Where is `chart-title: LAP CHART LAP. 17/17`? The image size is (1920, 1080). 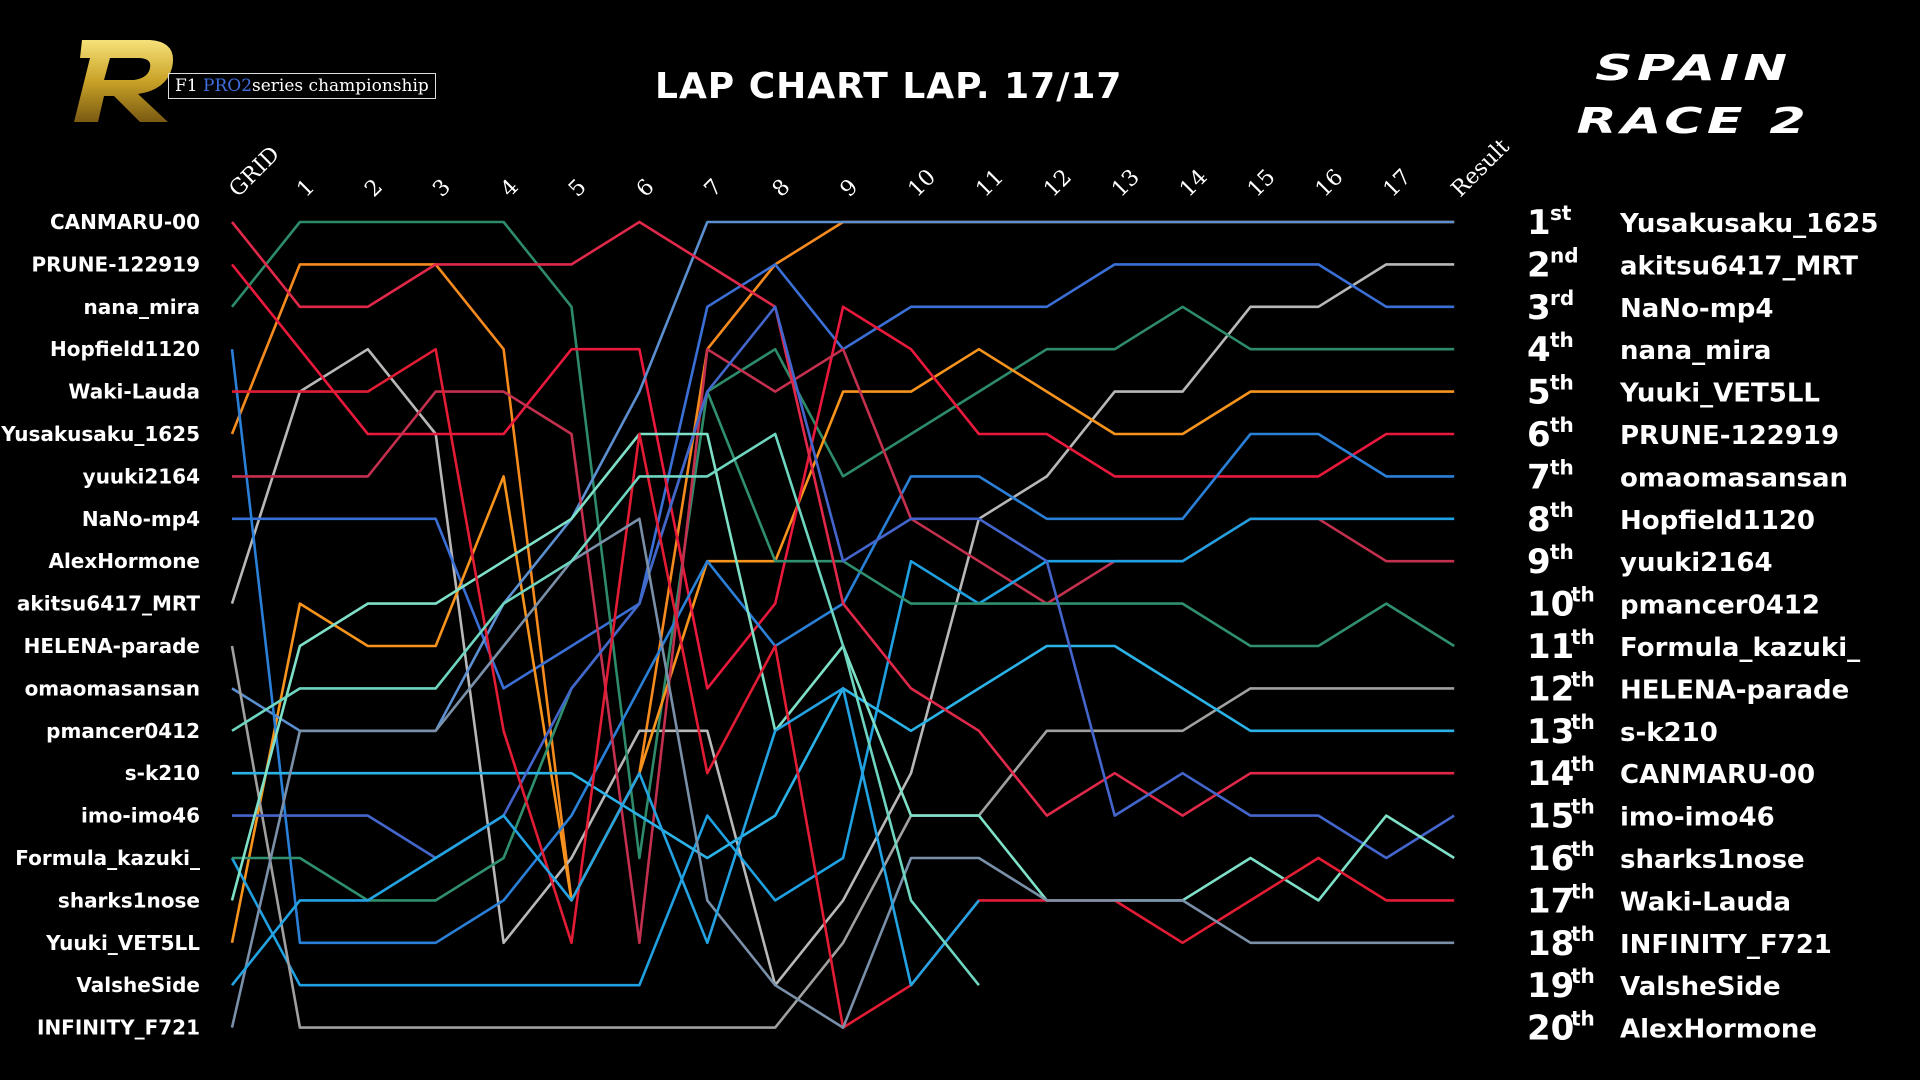 chart-title: LAP CHART LAP. 17/17 is located at coordinates (889, 86).